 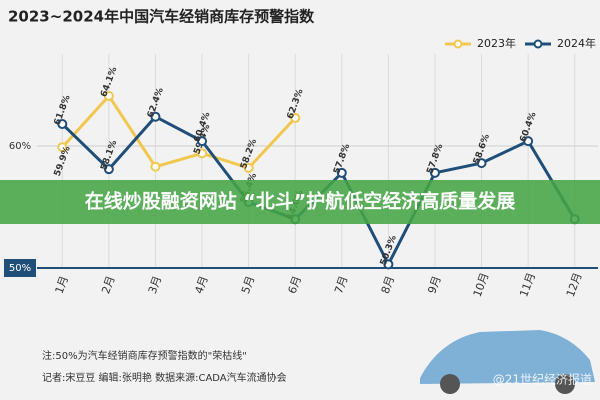 What do you see at coordinates (434, 284) in the screenshot?
I see `x-tick-label: 9月` at bounding box center [434, 284].